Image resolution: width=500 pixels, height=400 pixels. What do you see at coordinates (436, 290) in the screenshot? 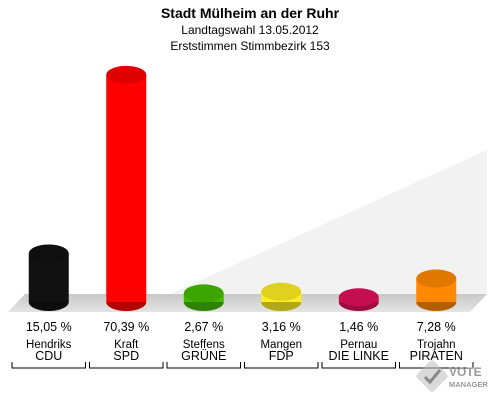
I see `bar-piraten` at bounding box center [436, 290].